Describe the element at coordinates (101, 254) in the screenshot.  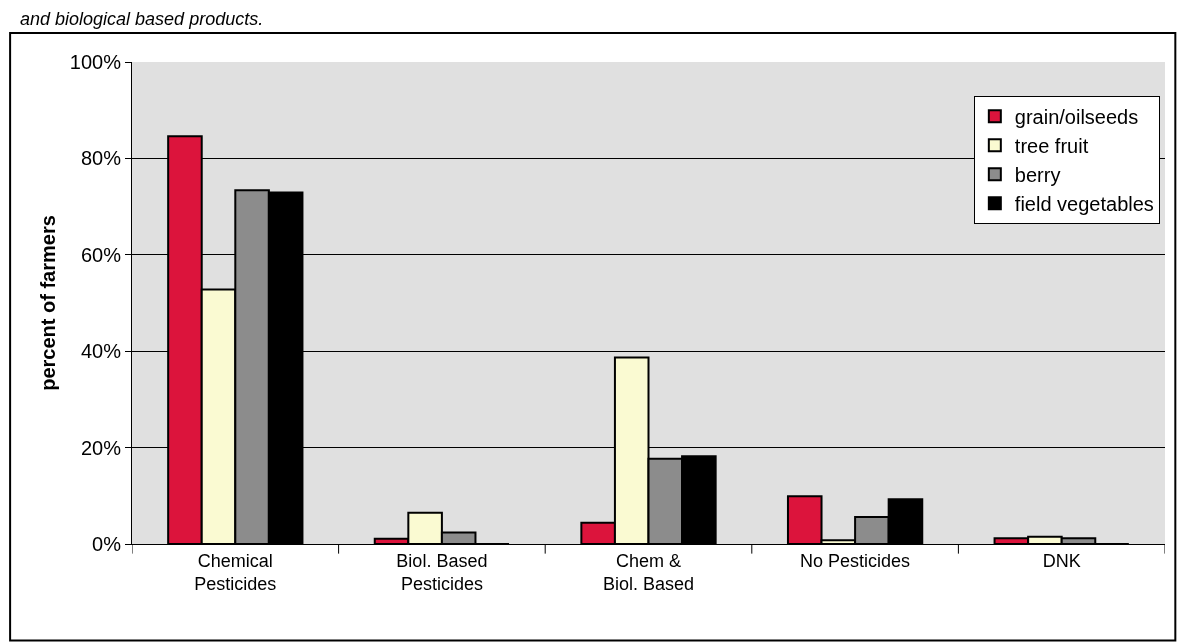
I see `y-tick-label: 60%` at that location.